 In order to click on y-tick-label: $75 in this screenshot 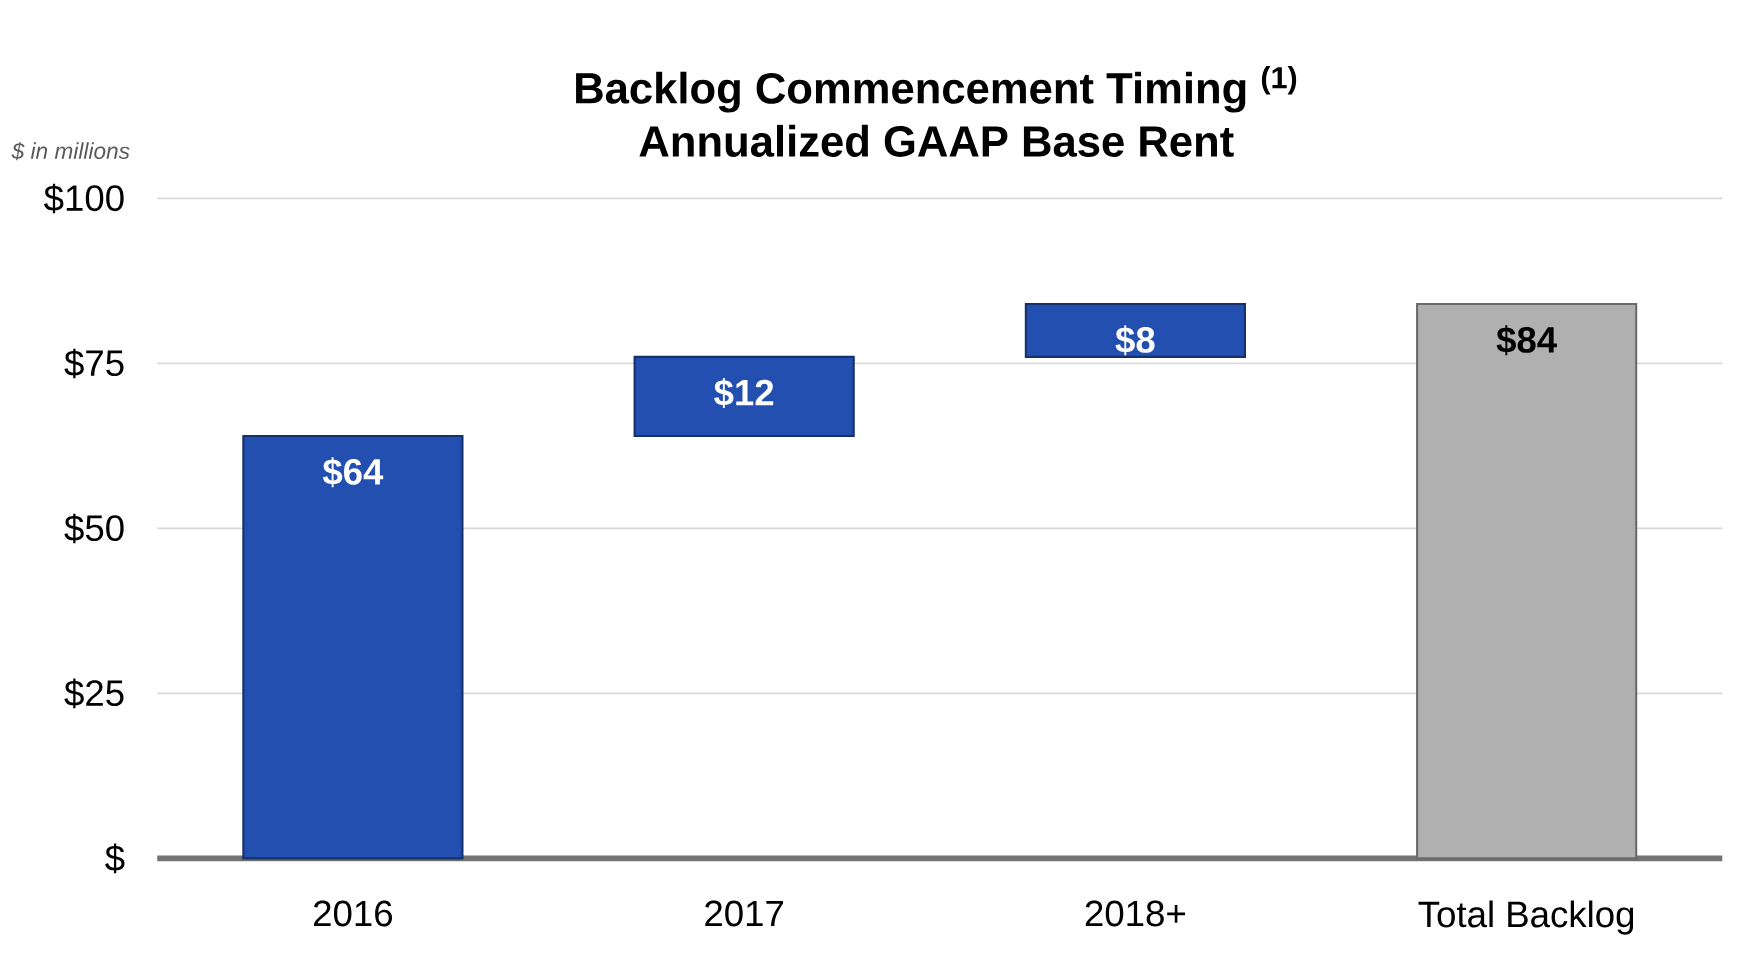, I will do `click(94, 363)`.